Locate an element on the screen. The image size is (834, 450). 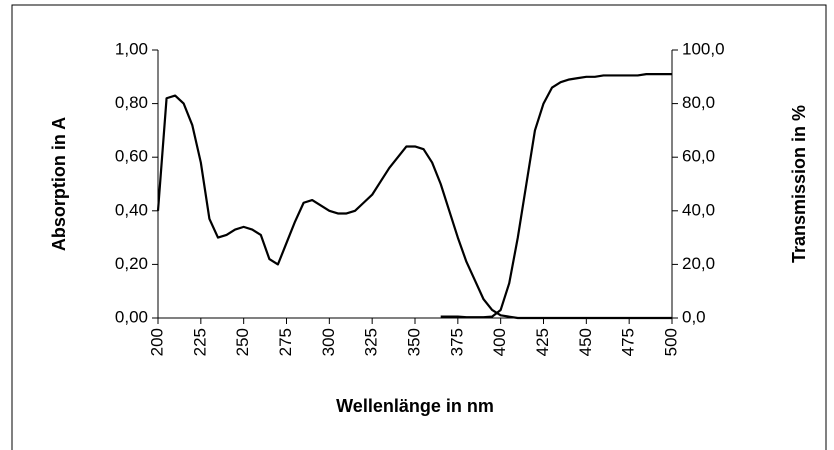
x-tick-label: 250 is located at coordinates (242, 342).